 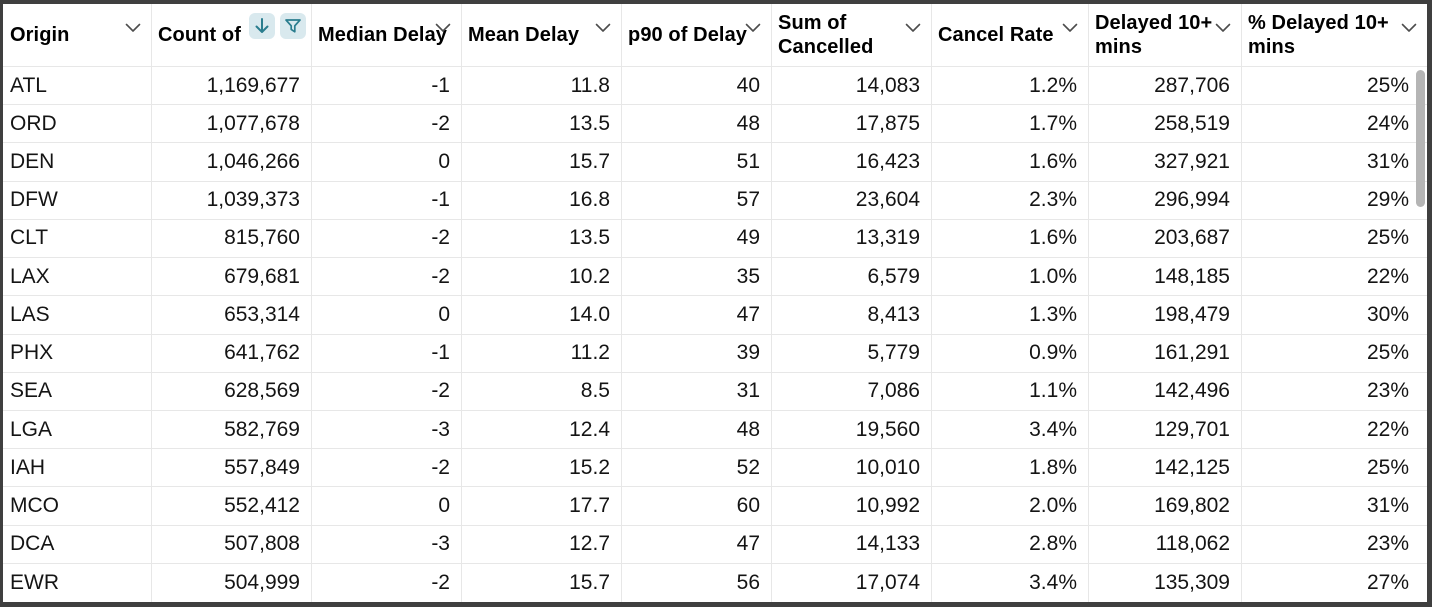 I want to click on cell-origin: DEN, so click(x=77, y=162).